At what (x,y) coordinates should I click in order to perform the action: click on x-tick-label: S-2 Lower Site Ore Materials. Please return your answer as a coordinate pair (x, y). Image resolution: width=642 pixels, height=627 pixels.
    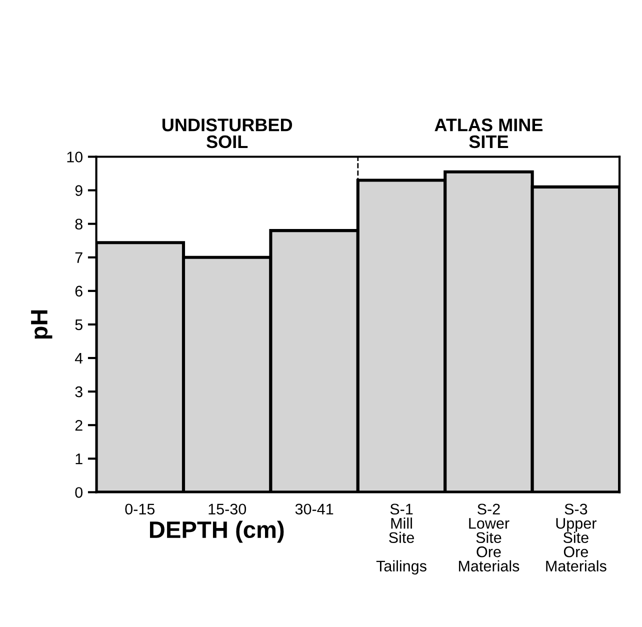
    Looking at the image, I should click on (489, 538).